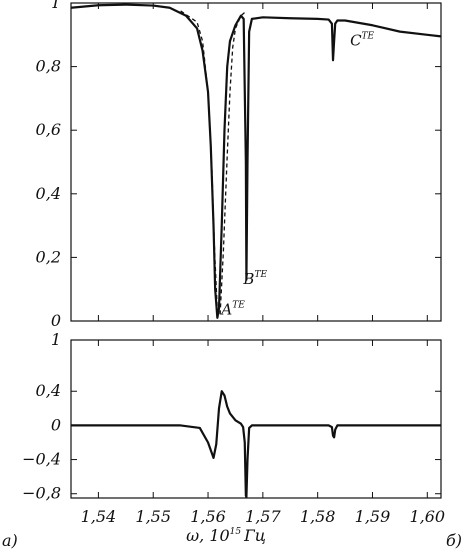  Describe the element at coordinates (41, 459) in the screenshot. I see `b-ytick-label: −0,4` at that location.